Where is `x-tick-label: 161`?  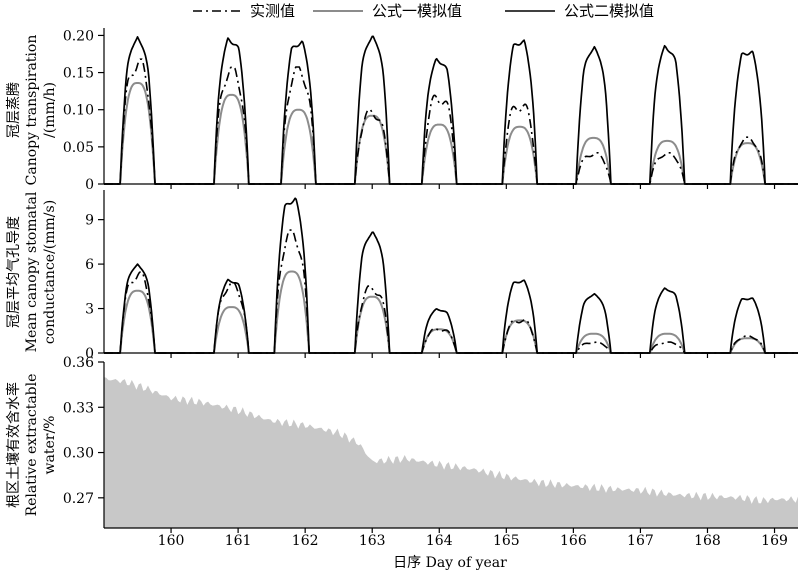 x-tick-label: 161 is located at coordinates (238, 541).